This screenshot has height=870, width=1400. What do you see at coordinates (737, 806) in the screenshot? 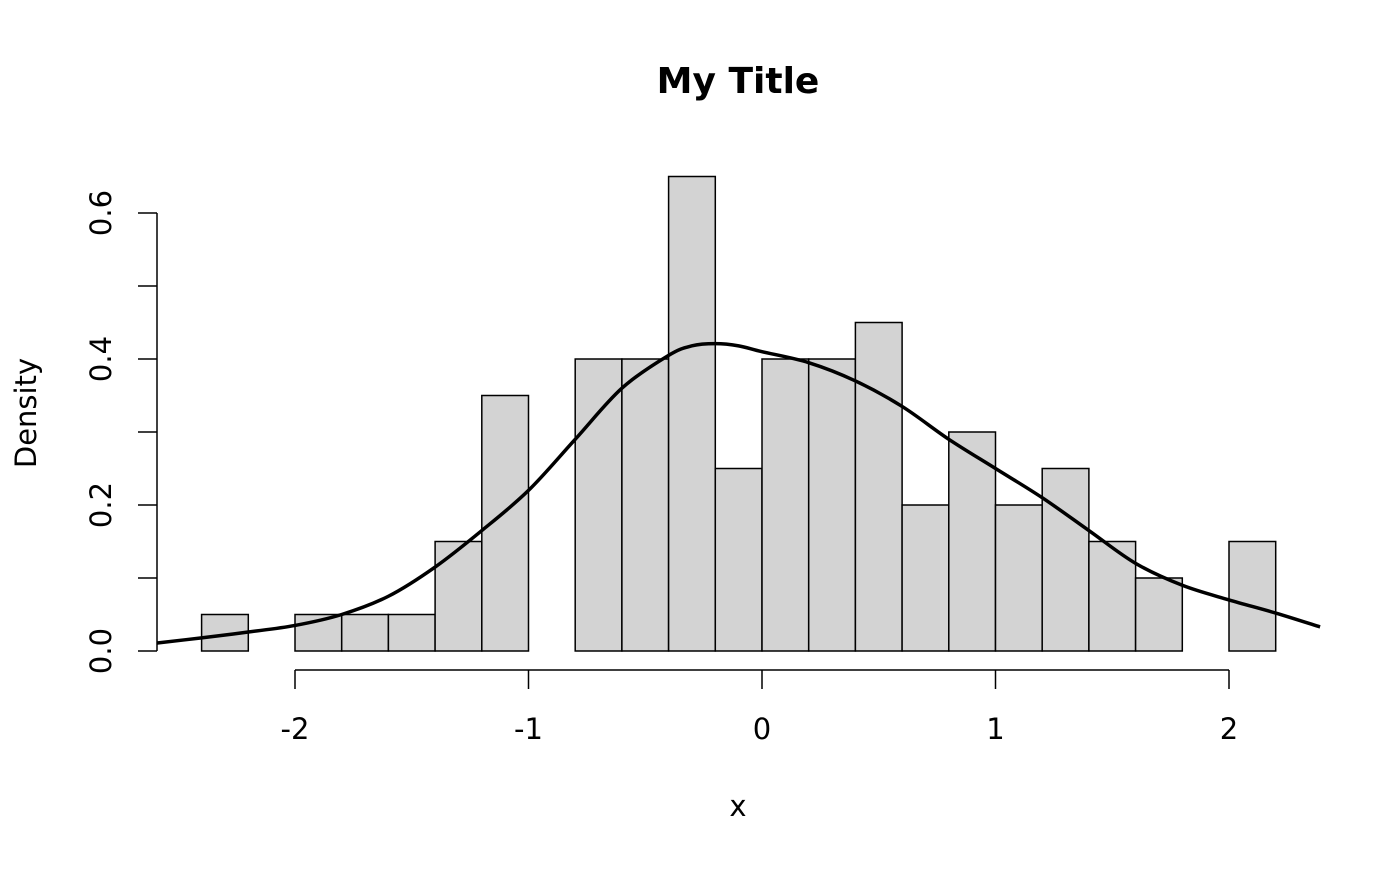
I see `x-axis-label: x` at bounding box center [737, 806].